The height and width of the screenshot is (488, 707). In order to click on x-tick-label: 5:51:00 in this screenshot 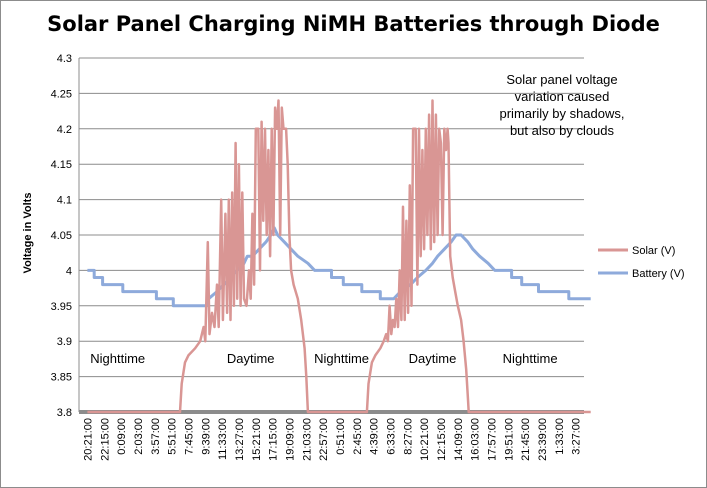, I will do `click(173, 436)`.